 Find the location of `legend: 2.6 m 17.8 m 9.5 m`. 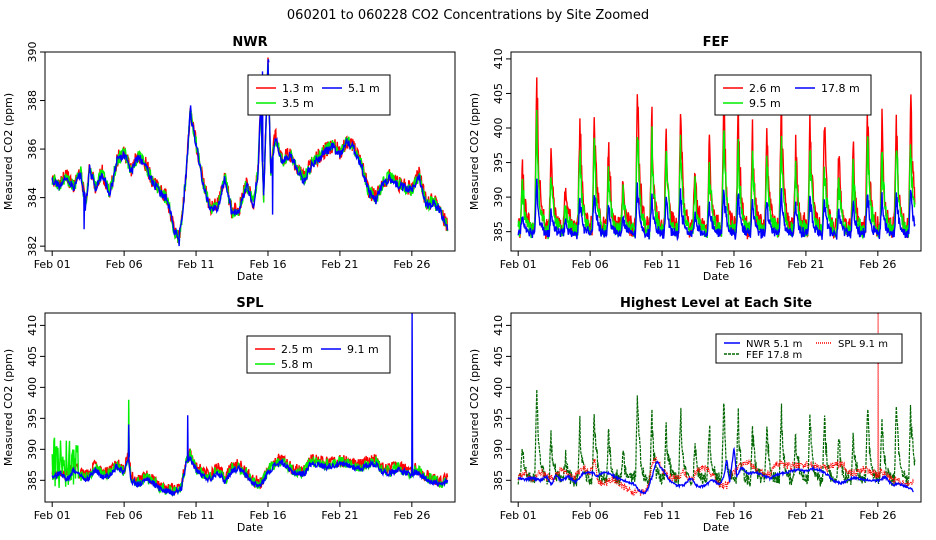

legend: 2.6 m 17.8 m 9.5 m is located at coordinates (793, 95).